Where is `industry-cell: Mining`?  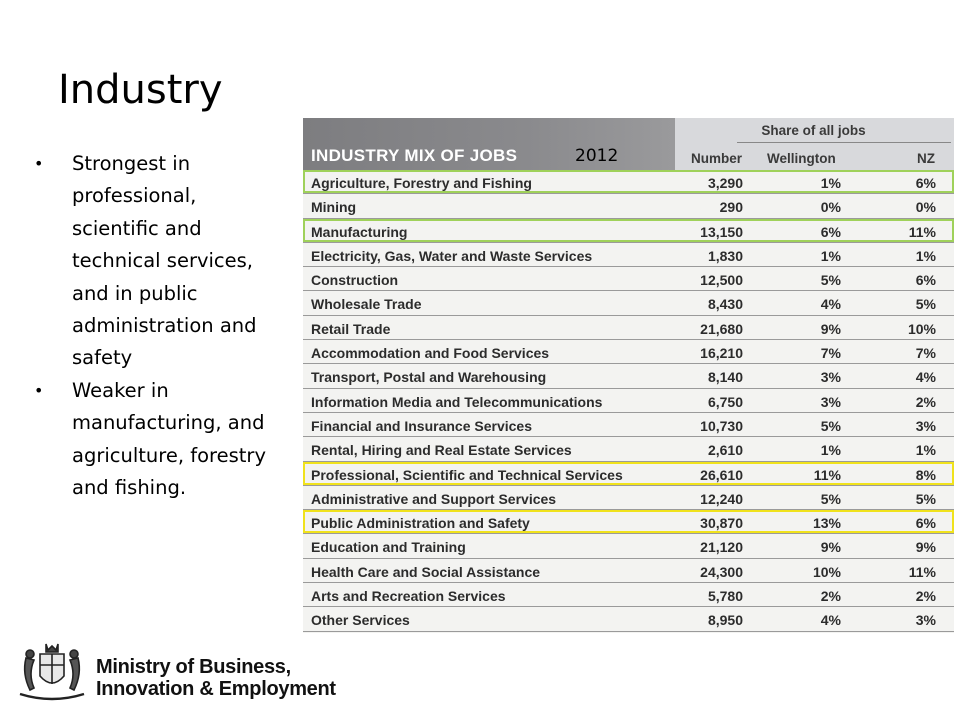 industry-cell: Mining is located at coordinates (334, 207).